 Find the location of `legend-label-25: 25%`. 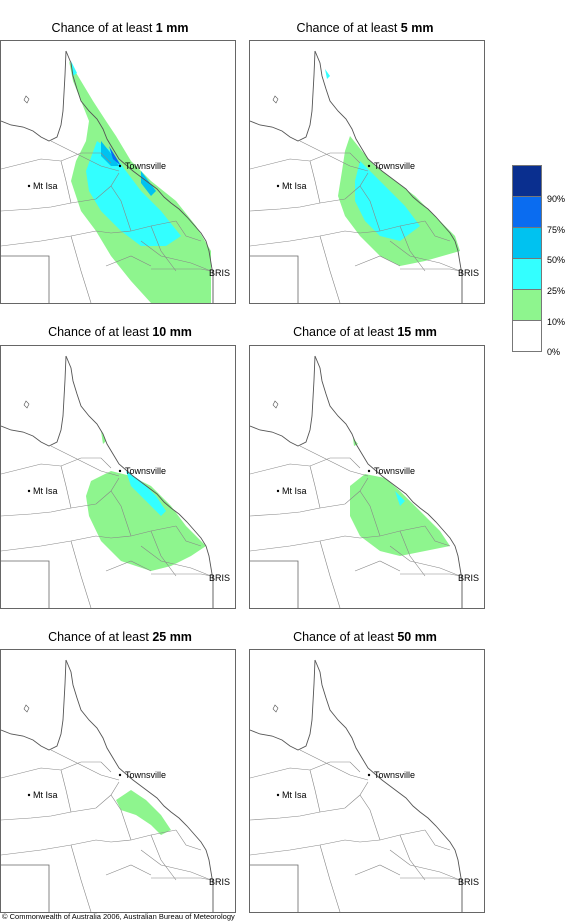

legend-label-25: 25% is located at coordinates (556, 291).